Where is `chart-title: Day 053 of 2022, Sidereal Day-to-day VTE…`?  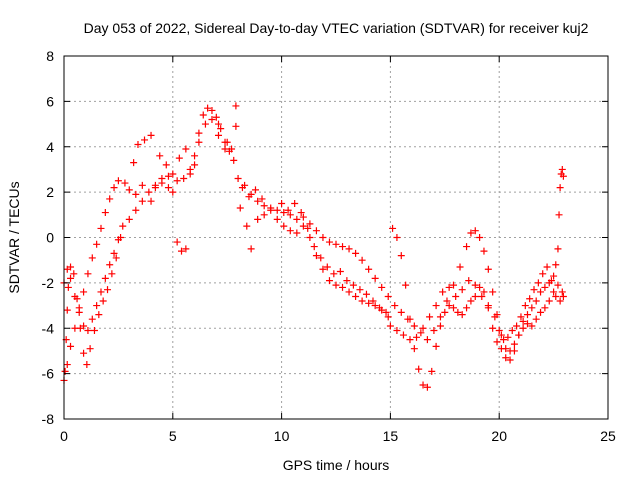
chart-title: Day 053 of 2022, Sidereal Day-to-day VTE… is located at coordinates (336, 28).